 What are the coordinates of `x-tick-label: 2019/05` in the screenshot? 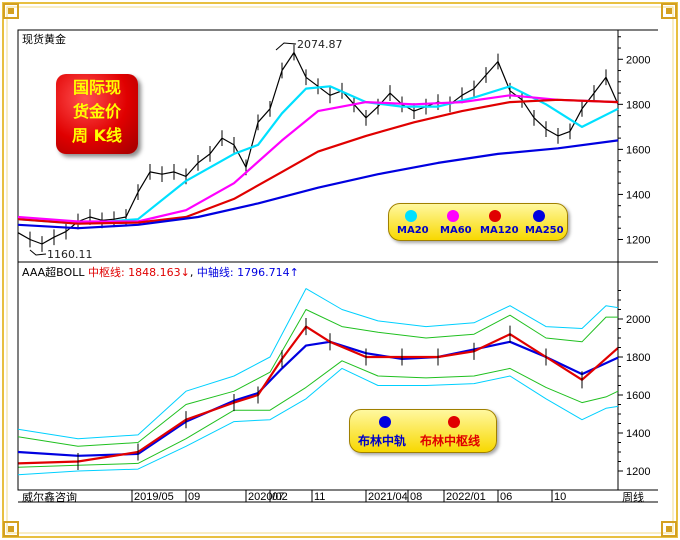 It's located at (154, 497).